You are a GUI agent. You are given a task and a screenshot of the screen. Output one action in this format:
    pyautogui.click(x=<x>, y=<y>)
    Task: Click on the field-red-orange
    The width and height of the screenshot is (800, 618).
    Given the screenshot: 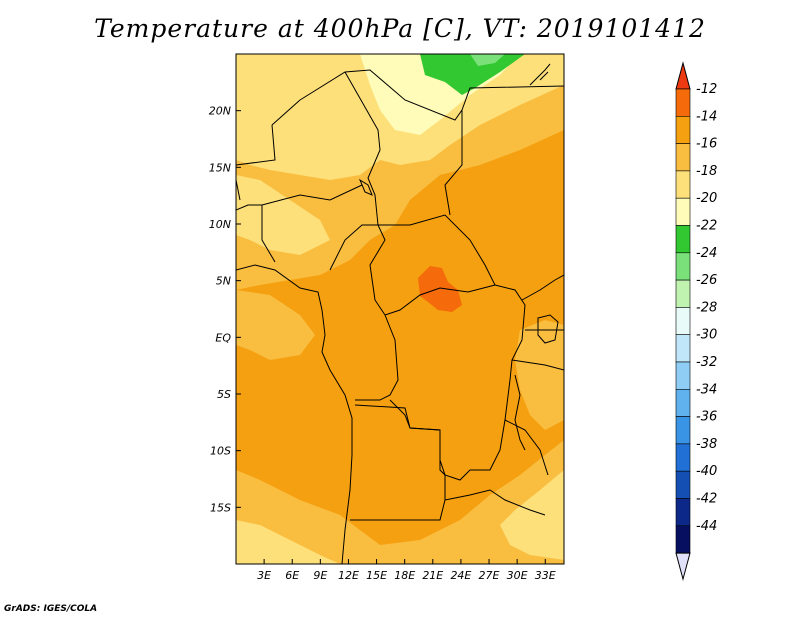 What is the action you would take?
    pyautogui.click(x=440, y=289)
    